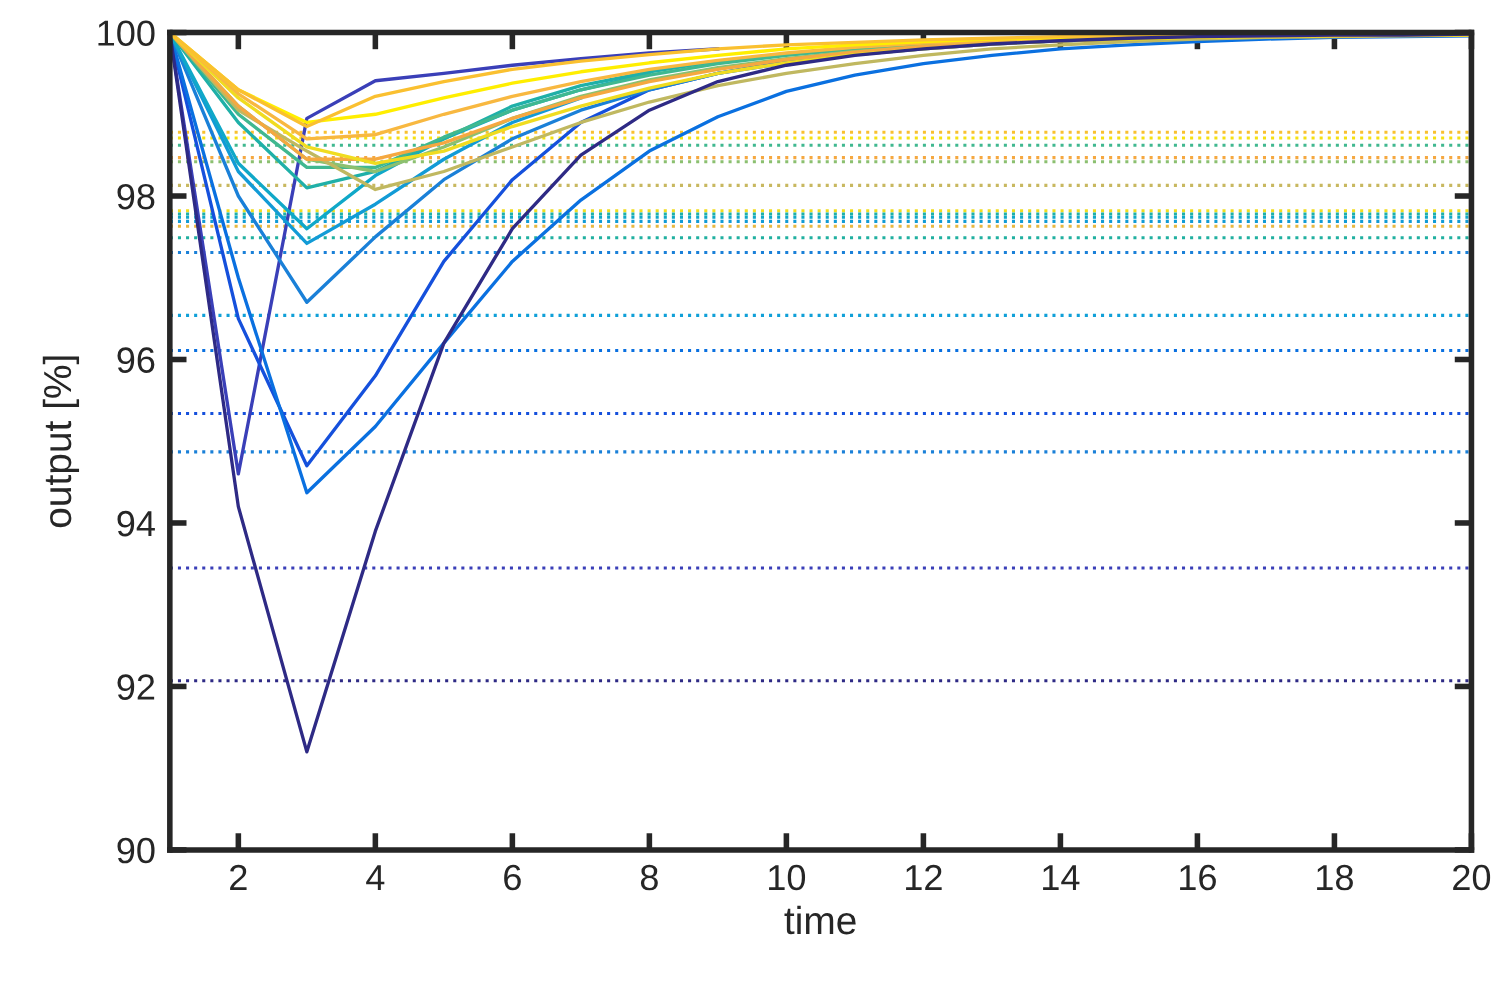 This screenshot has width=1503, height=986. I want to click on x-tick-label: 18, so click(1335, 877).